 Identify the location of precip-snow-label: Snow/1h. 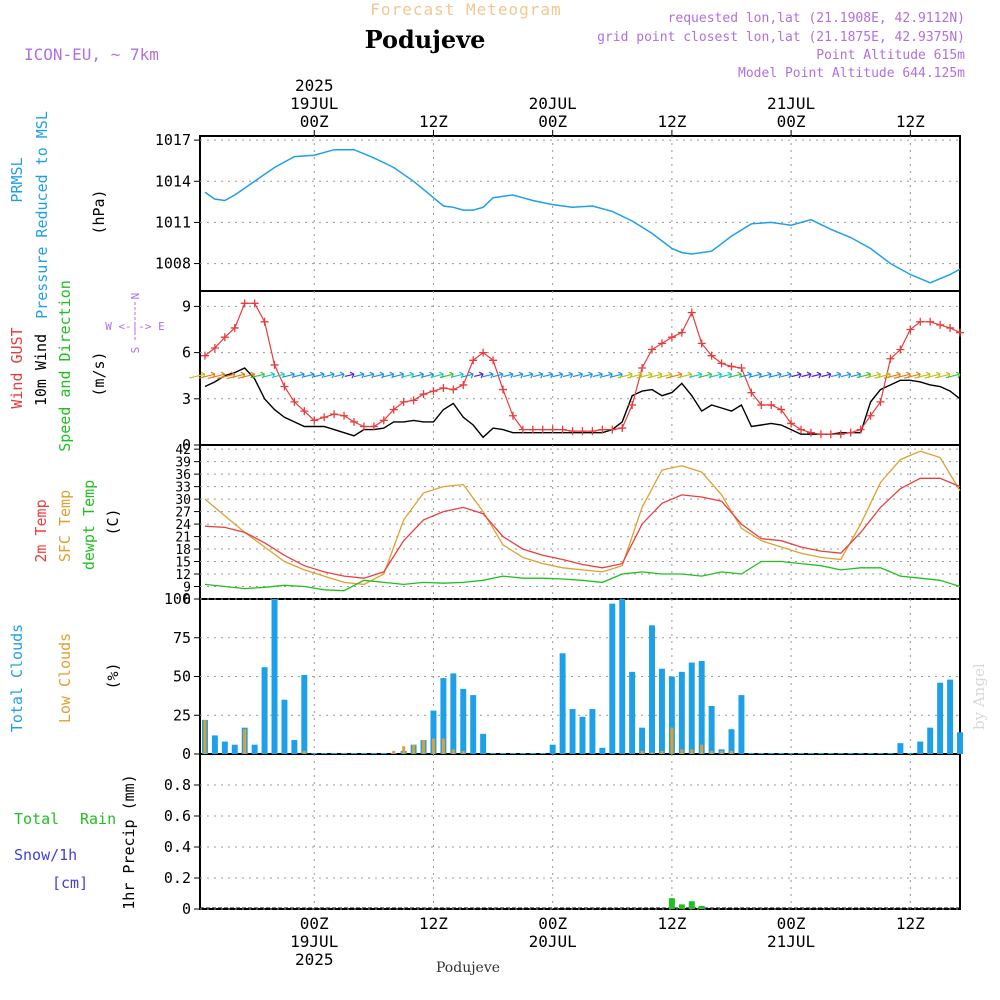
(45, 855).